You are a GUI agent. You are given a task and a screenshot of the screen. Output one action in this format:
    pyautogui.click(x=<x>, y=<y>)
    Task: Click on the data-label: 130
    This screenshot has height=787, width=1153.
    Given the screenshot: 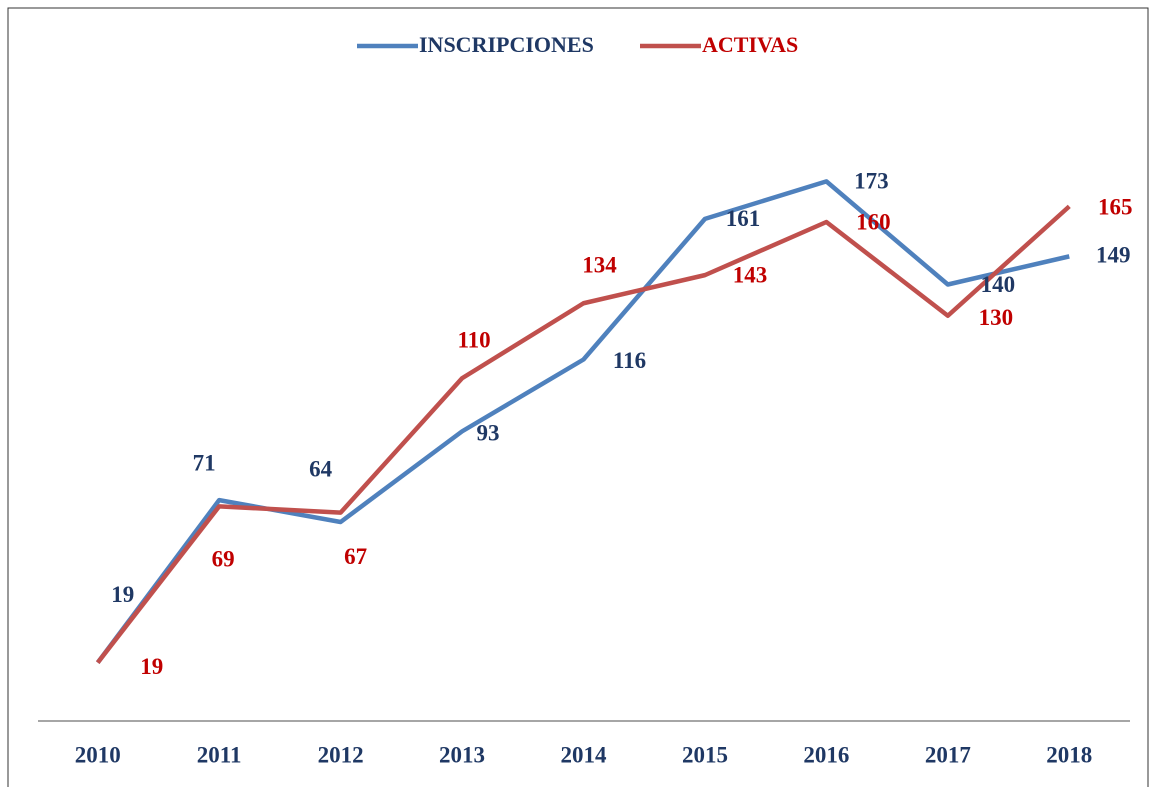 What is the action you would take?
    pyautogui.click(x=996, y=317)
    